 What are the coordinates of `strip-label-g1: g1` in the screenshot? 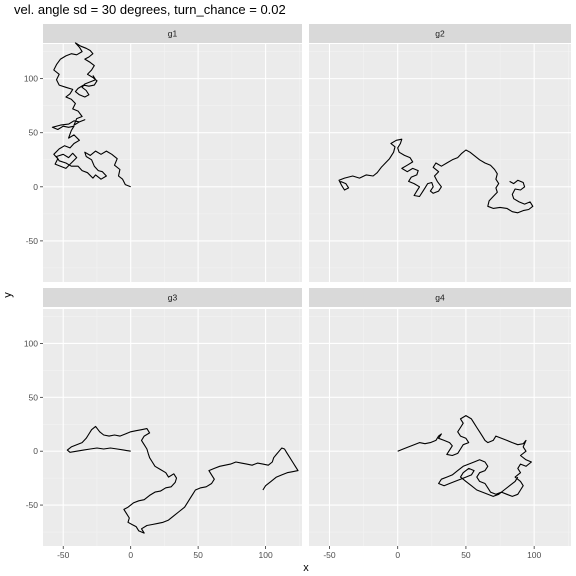 It's located at (173, 34).